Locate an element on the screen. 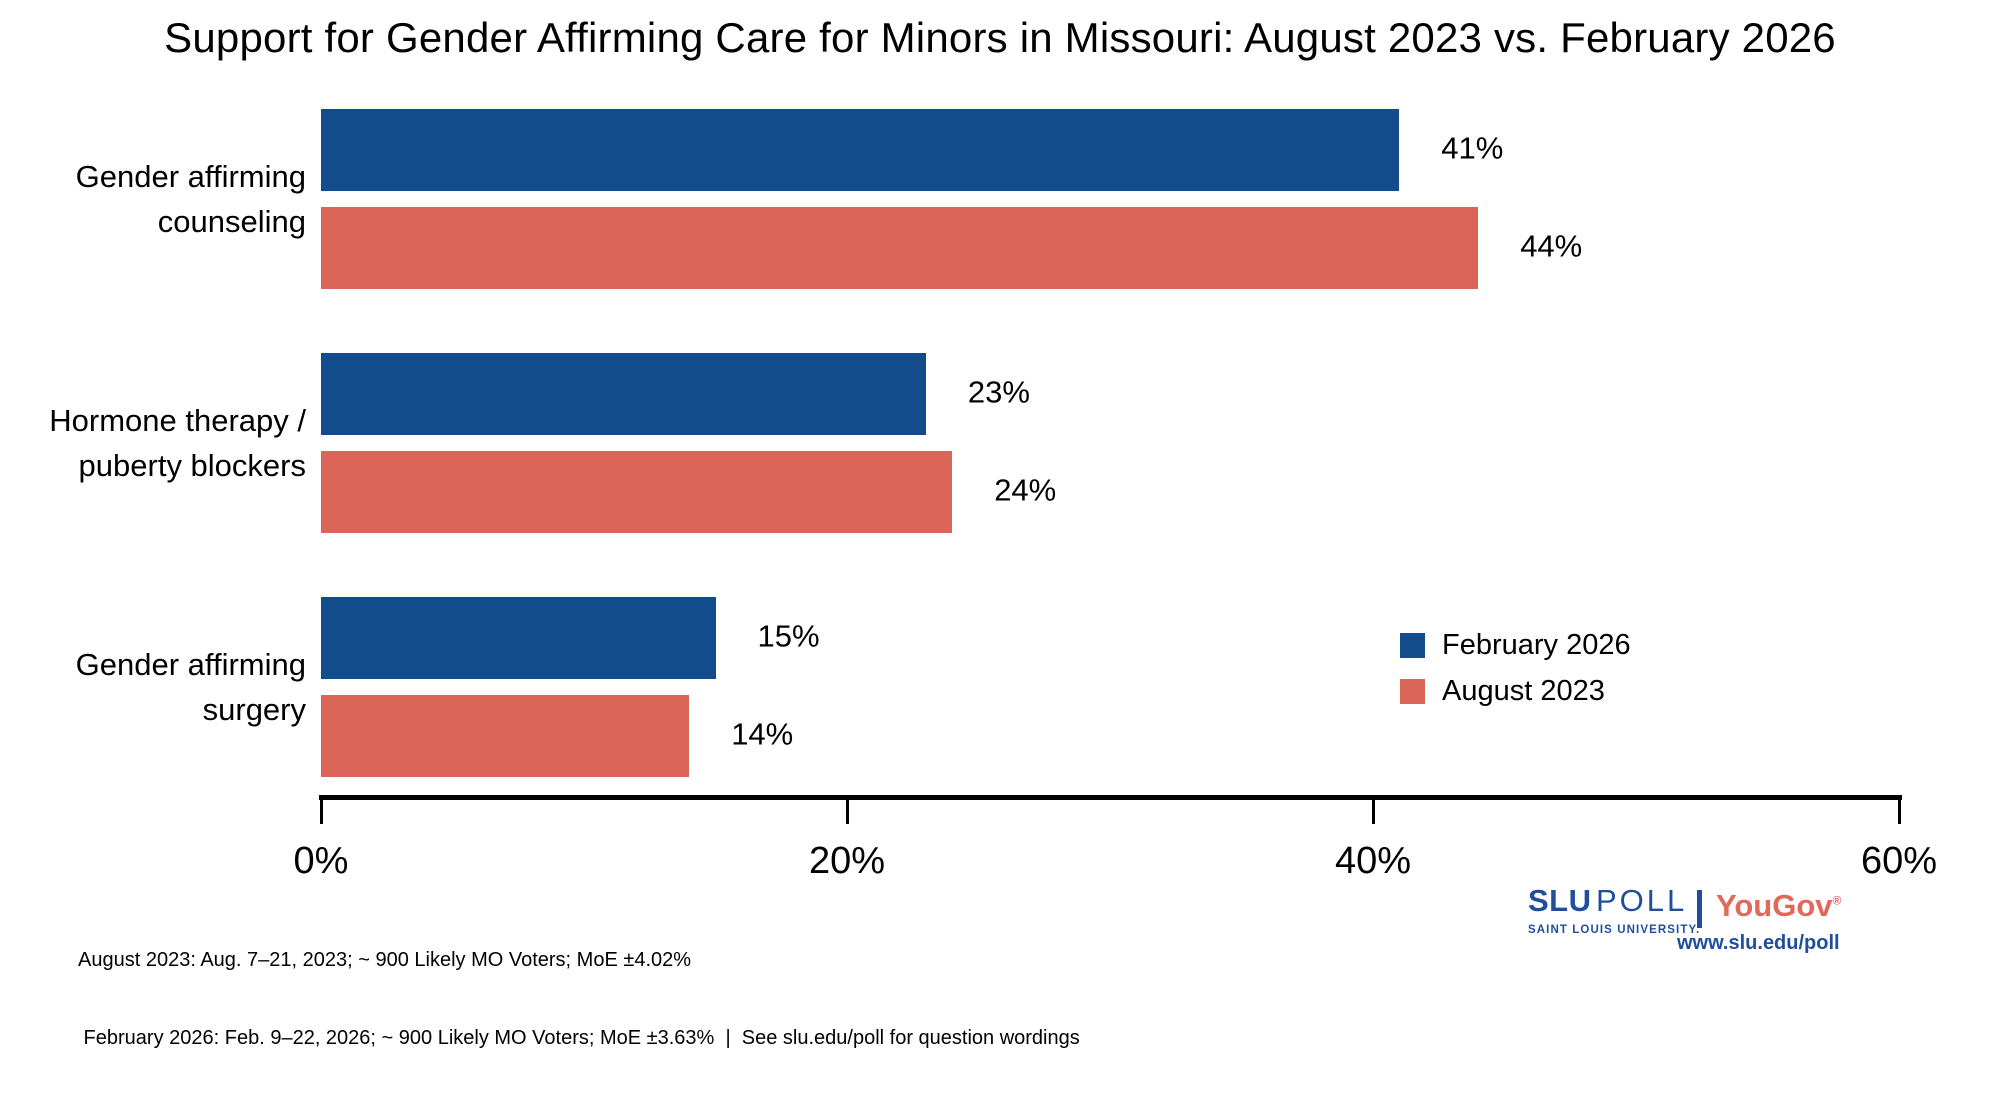 The width and height of the screenshot is (2000, 1103). legend-item-february-2026: February 2026 is located at coordinates (1515, 645).